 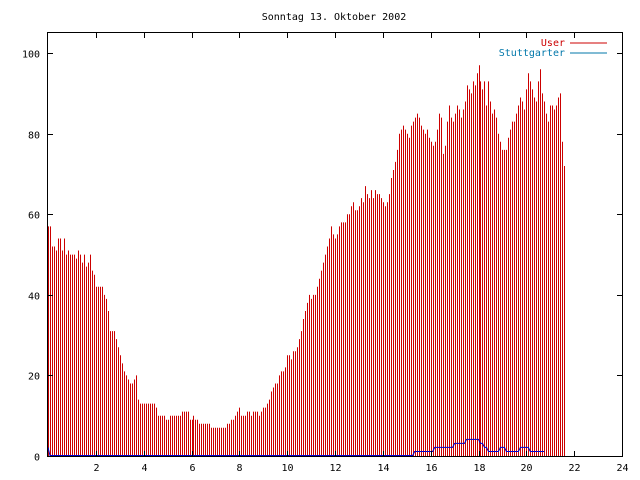 I want to click on x-tick-label: 6, so click(x=192, y=468).